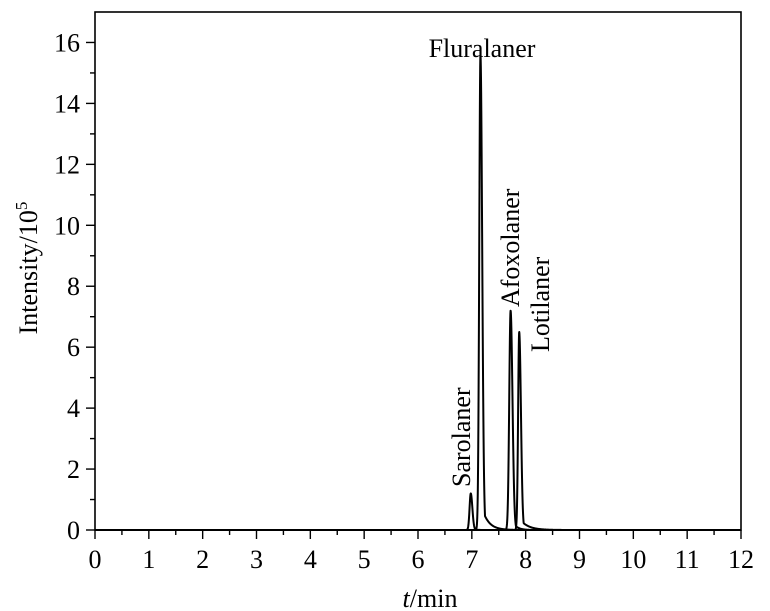 This screenshot has height=611, width=770. I want to click on x-tick-label: 11, so click(687, 559).